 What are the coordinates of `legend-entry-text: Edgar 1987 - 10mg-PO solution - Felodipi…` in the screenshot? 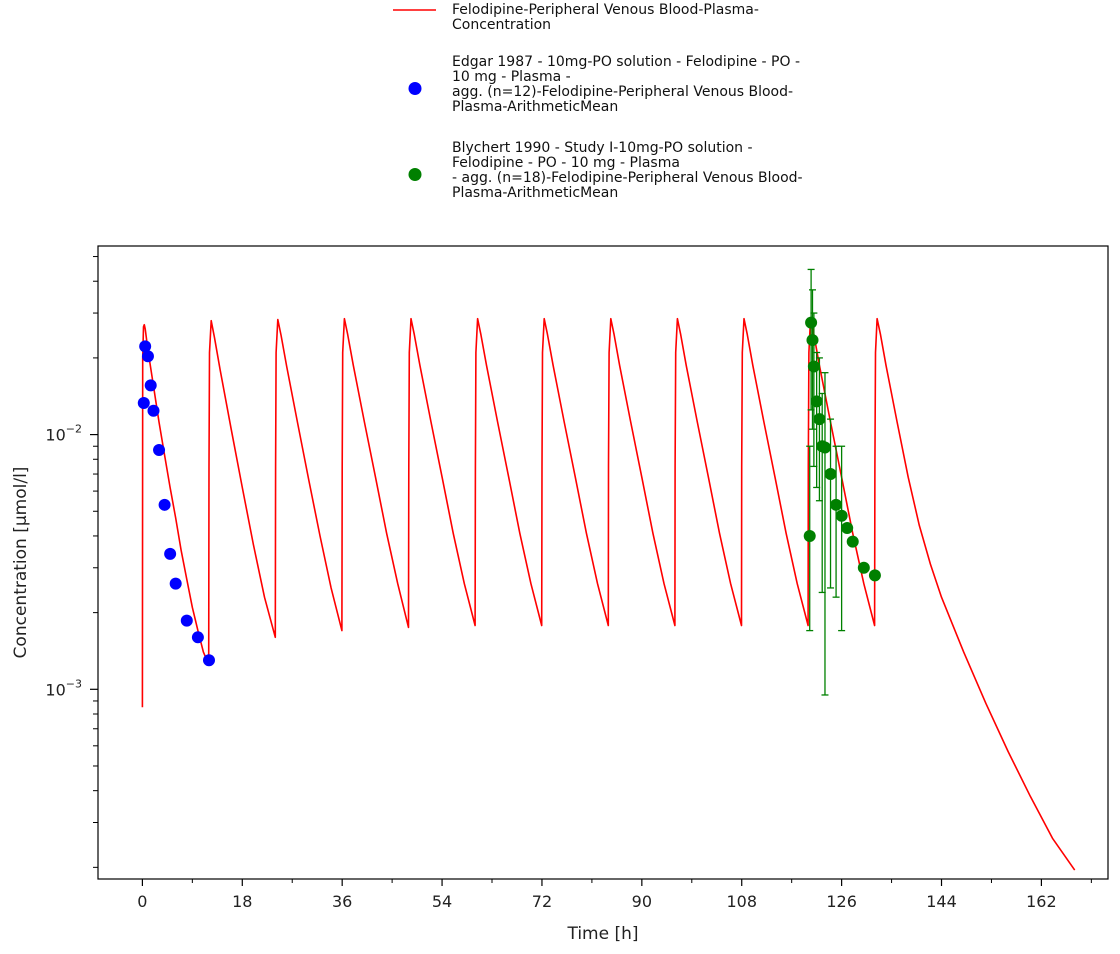 It's located at (626, 62).